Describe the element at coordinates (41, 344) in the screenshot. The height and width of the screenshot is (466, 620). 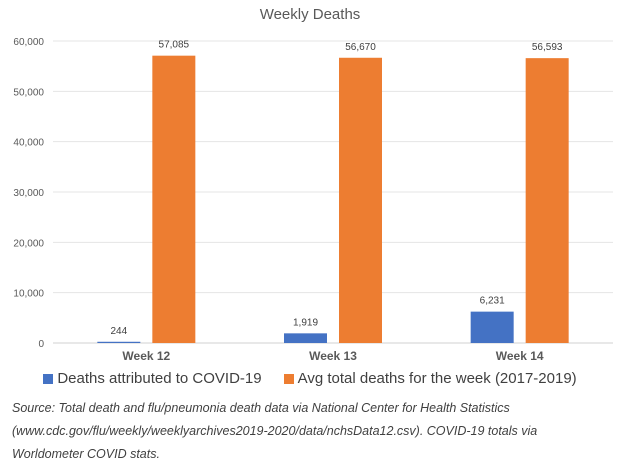
I see `y-tick-label: 0` at that location.